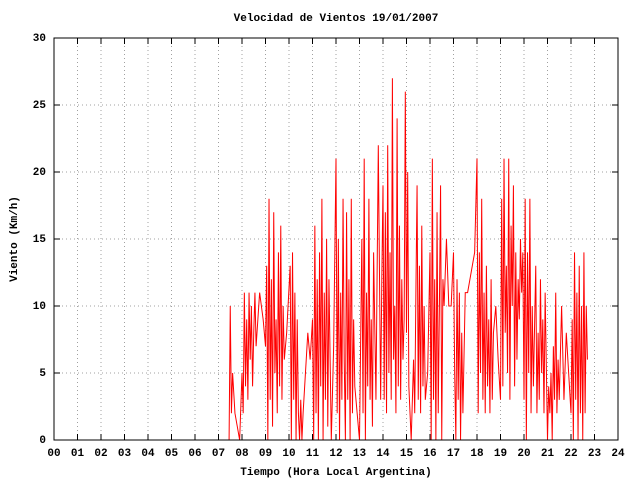  Describe the element at coordinates (429, 454) in the screenshot. I see `x-tick-label: 16` at that location.